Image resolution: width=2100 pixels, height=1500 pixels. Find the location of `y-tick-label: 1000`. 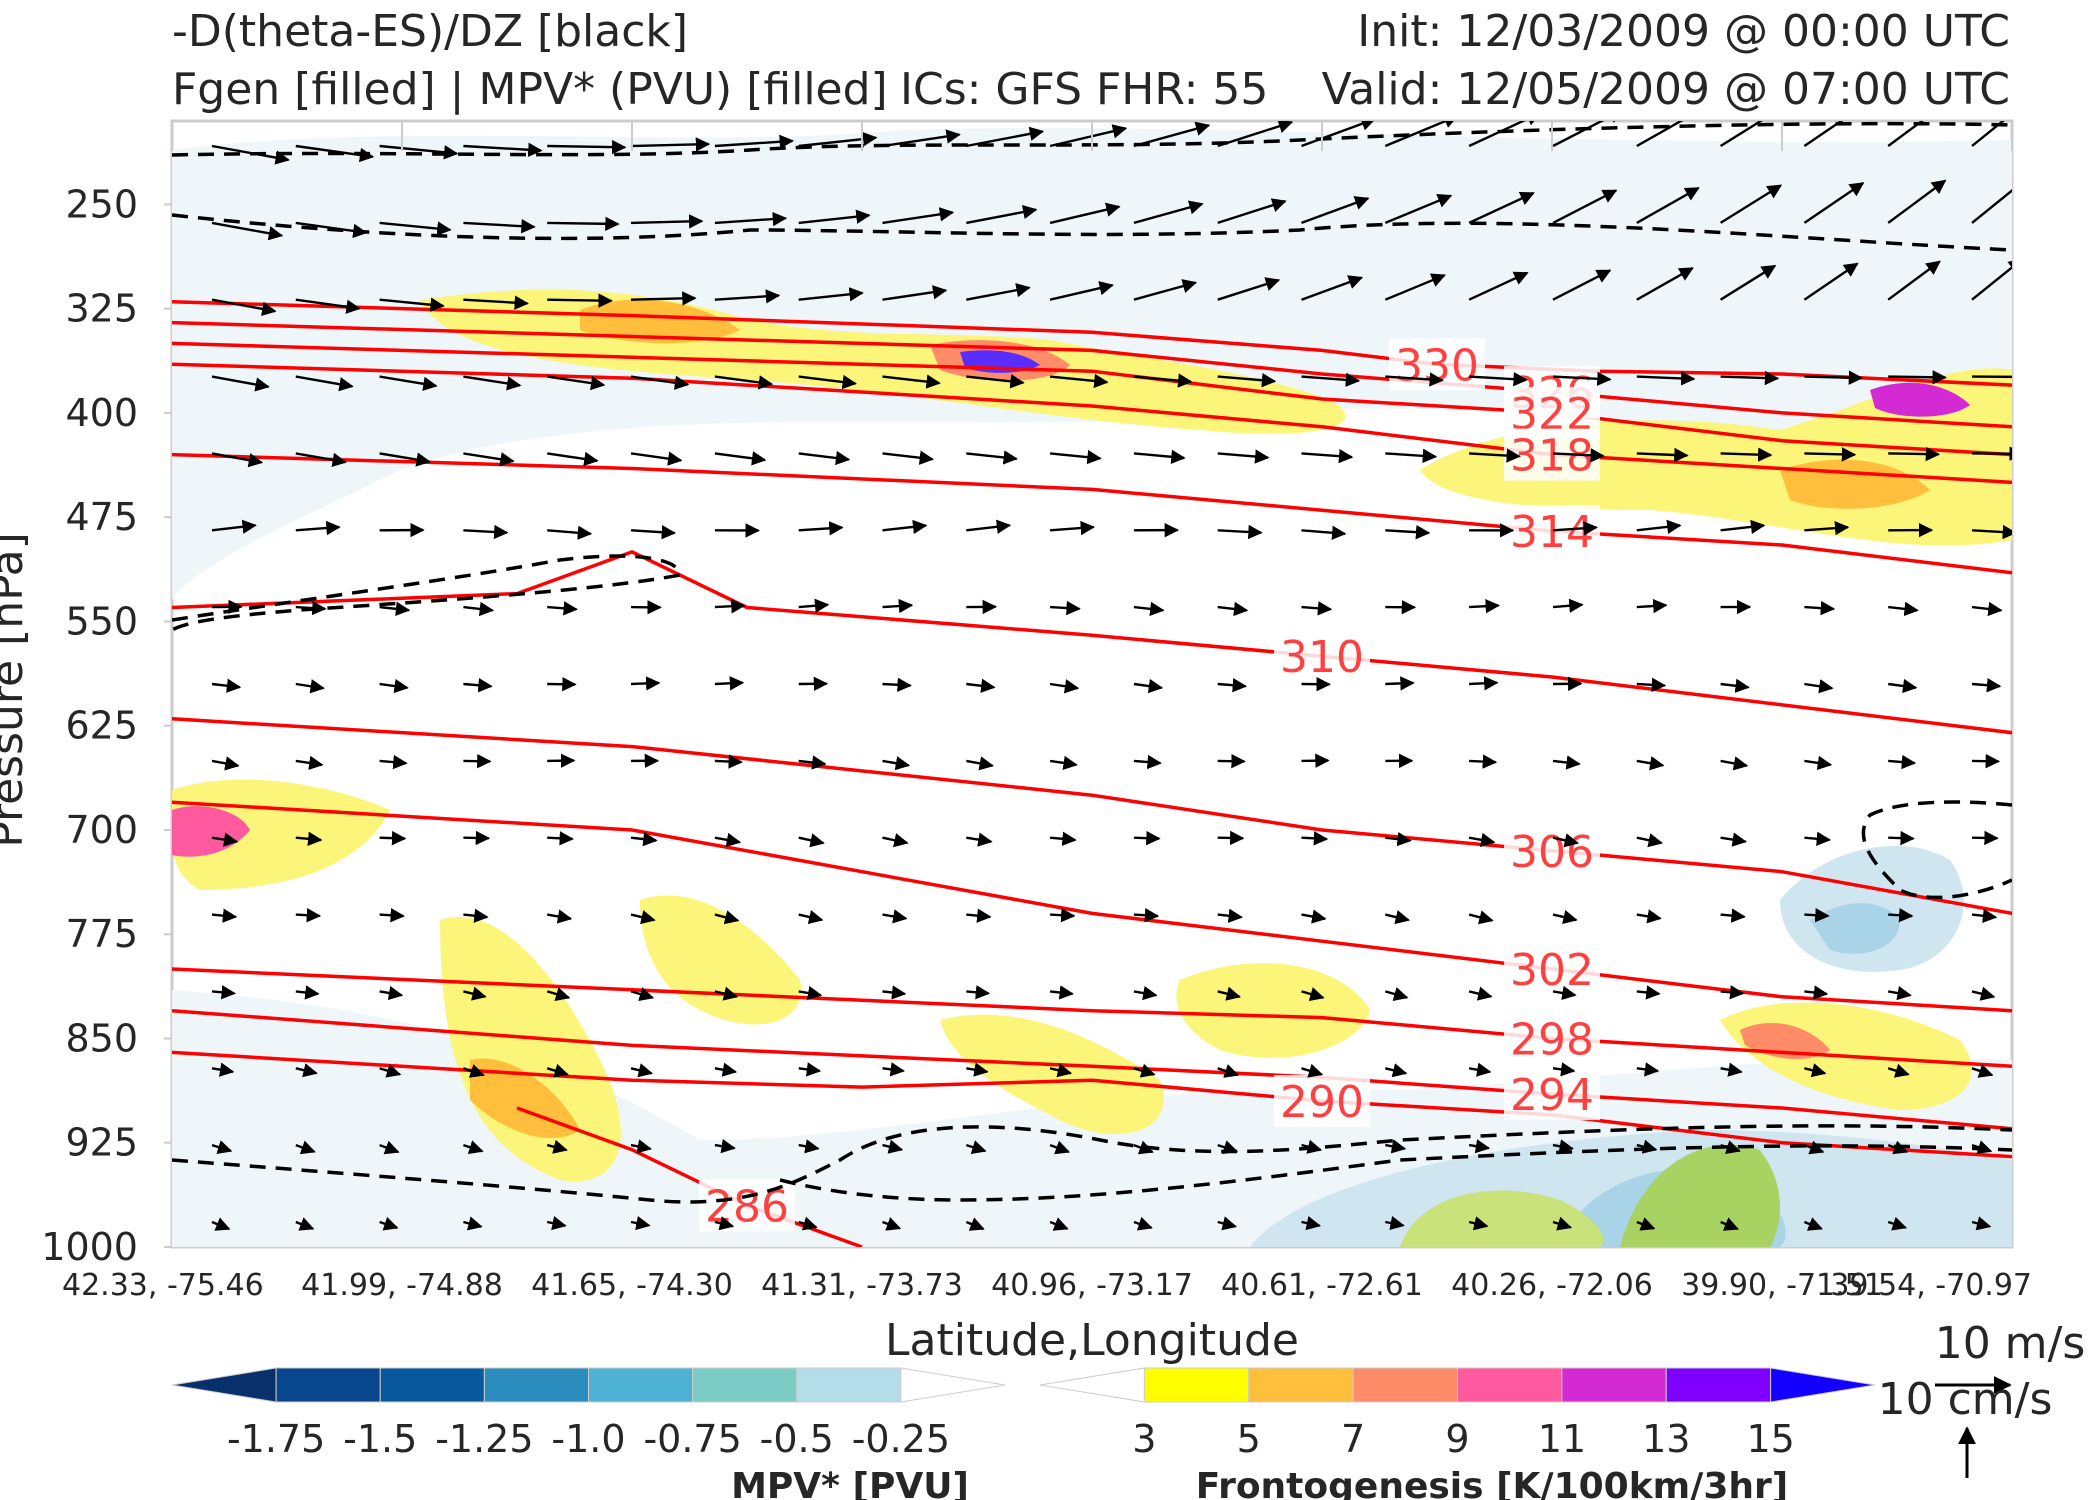

y-tick-label: 1000 is located at coordinates (89, 1247).